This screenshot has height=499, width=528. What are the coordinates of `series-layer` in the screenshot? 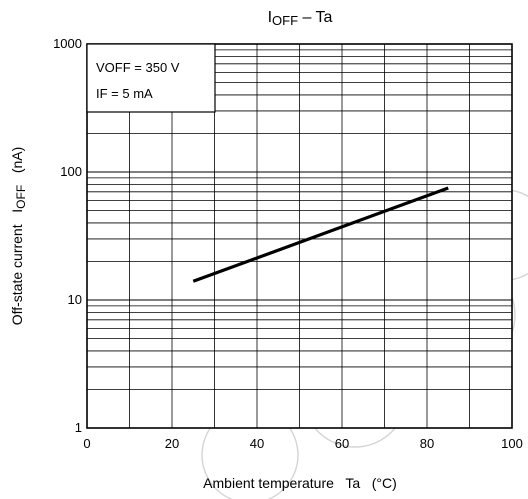 It's located at (320, 234).